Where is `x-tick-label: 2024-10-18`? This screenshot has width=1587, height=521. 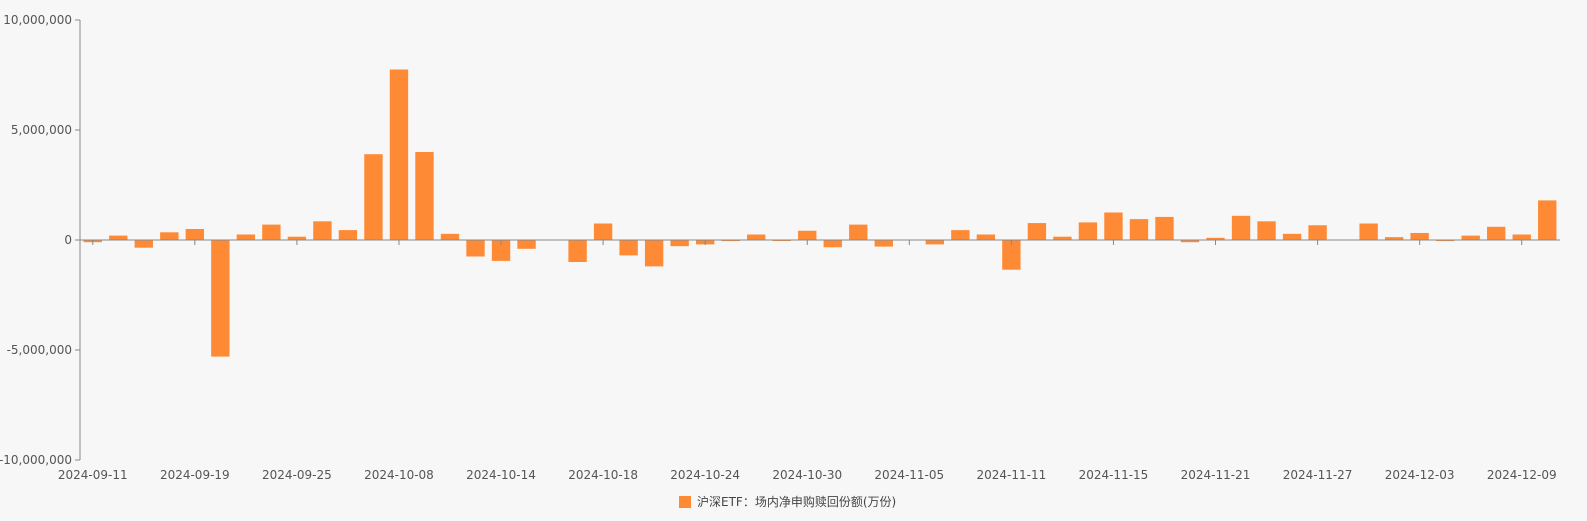 x-tick-label: 2024-10-18 is located at coordinates (603, 475).